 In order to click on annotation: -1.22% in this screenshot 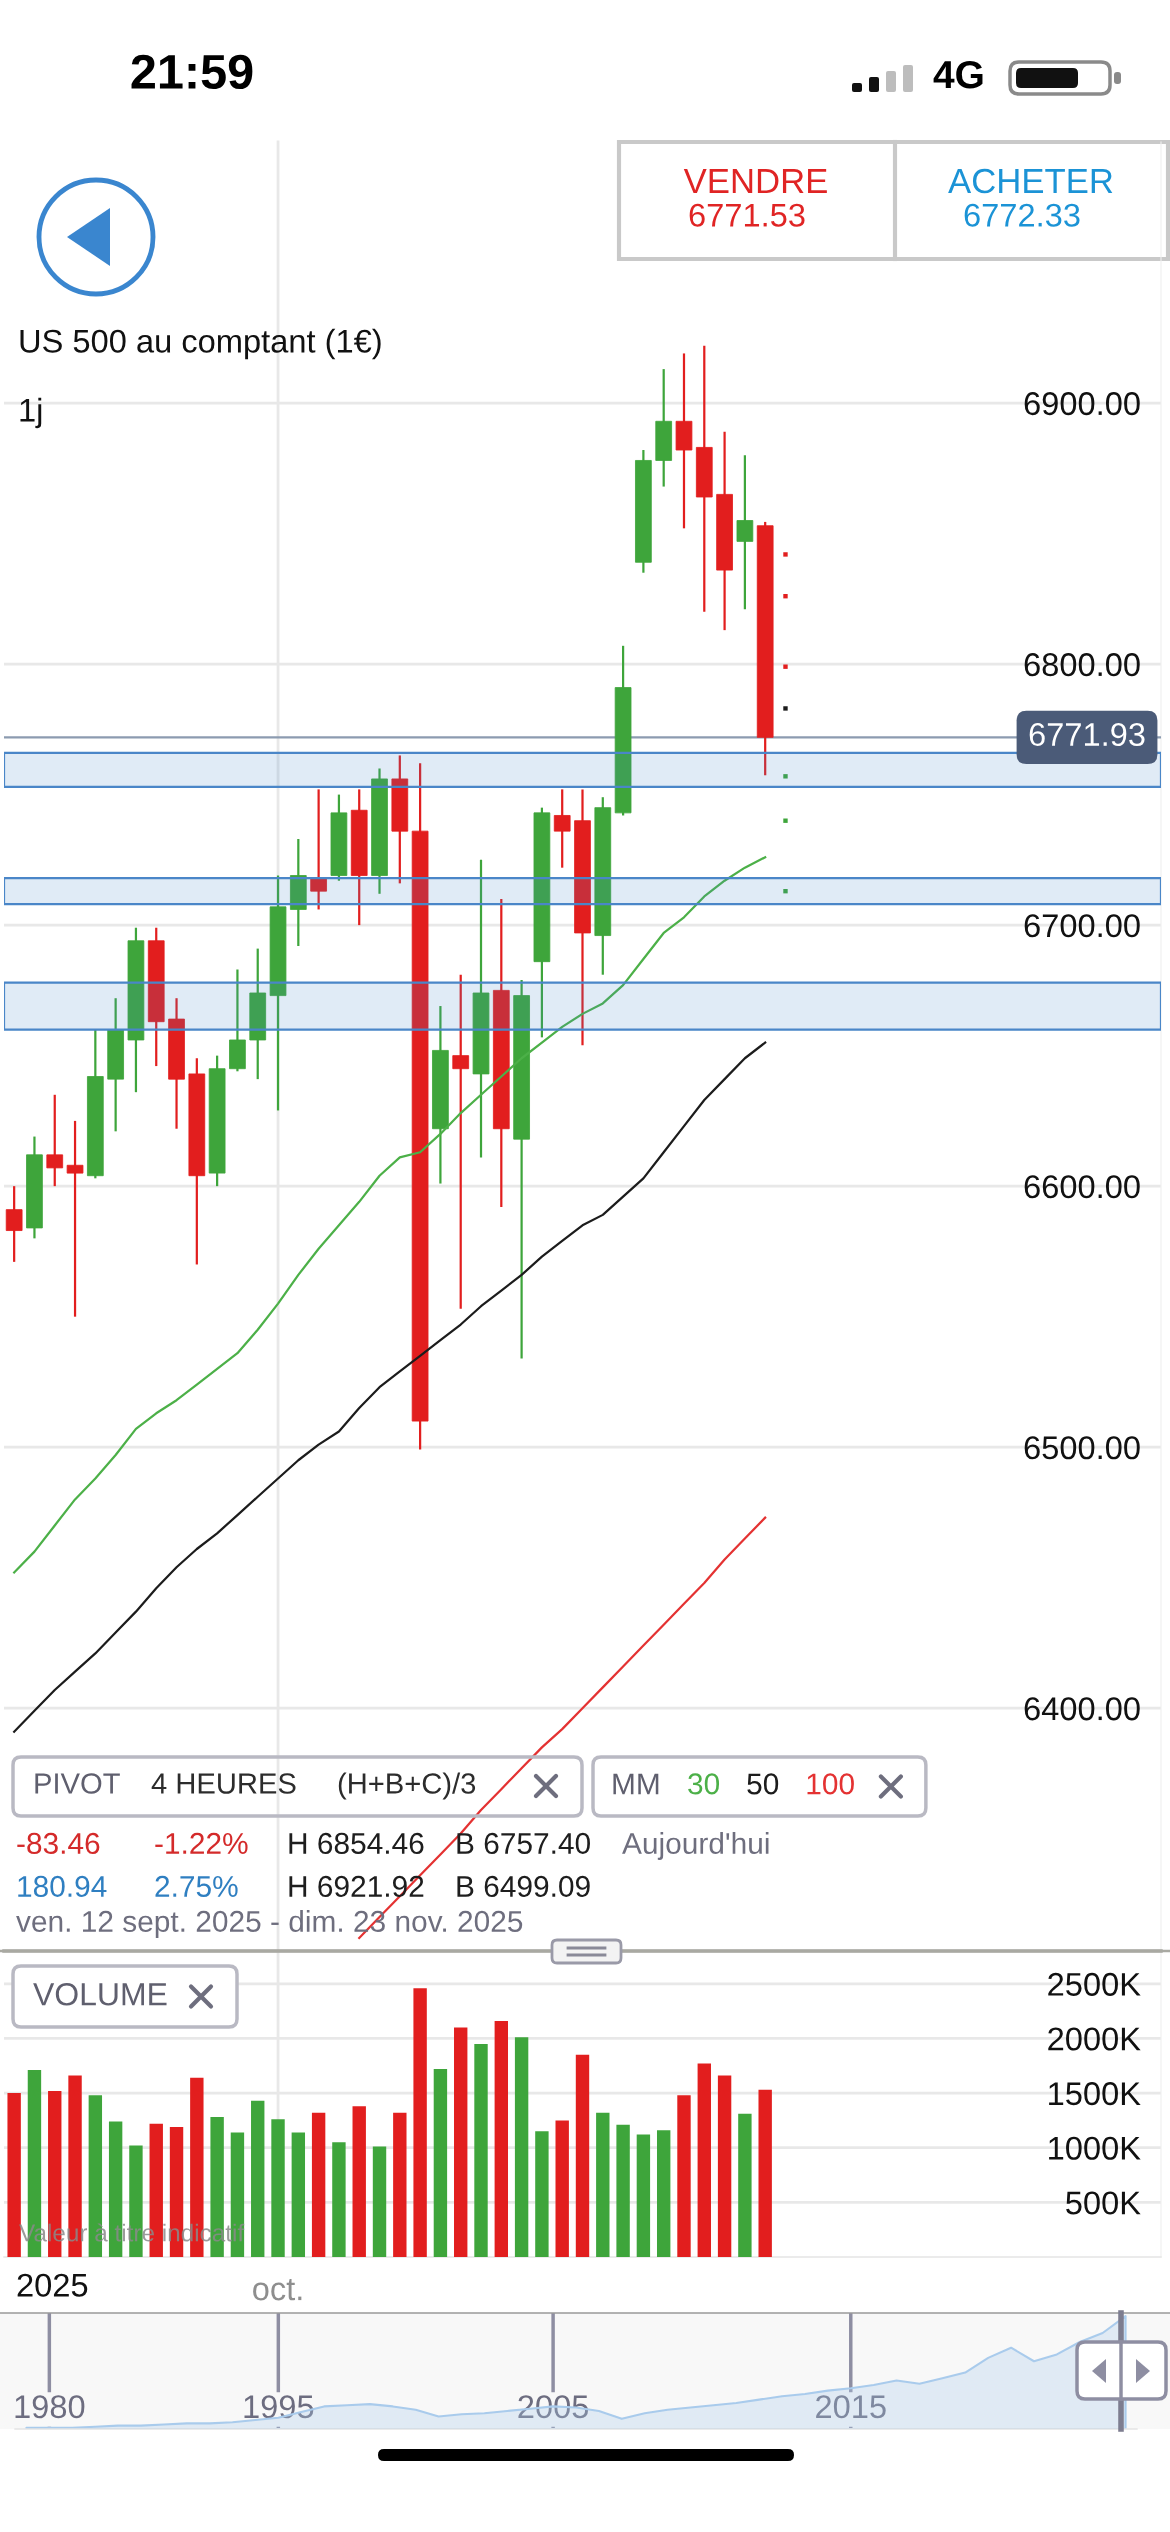, I will do `click(201, 1843)`.